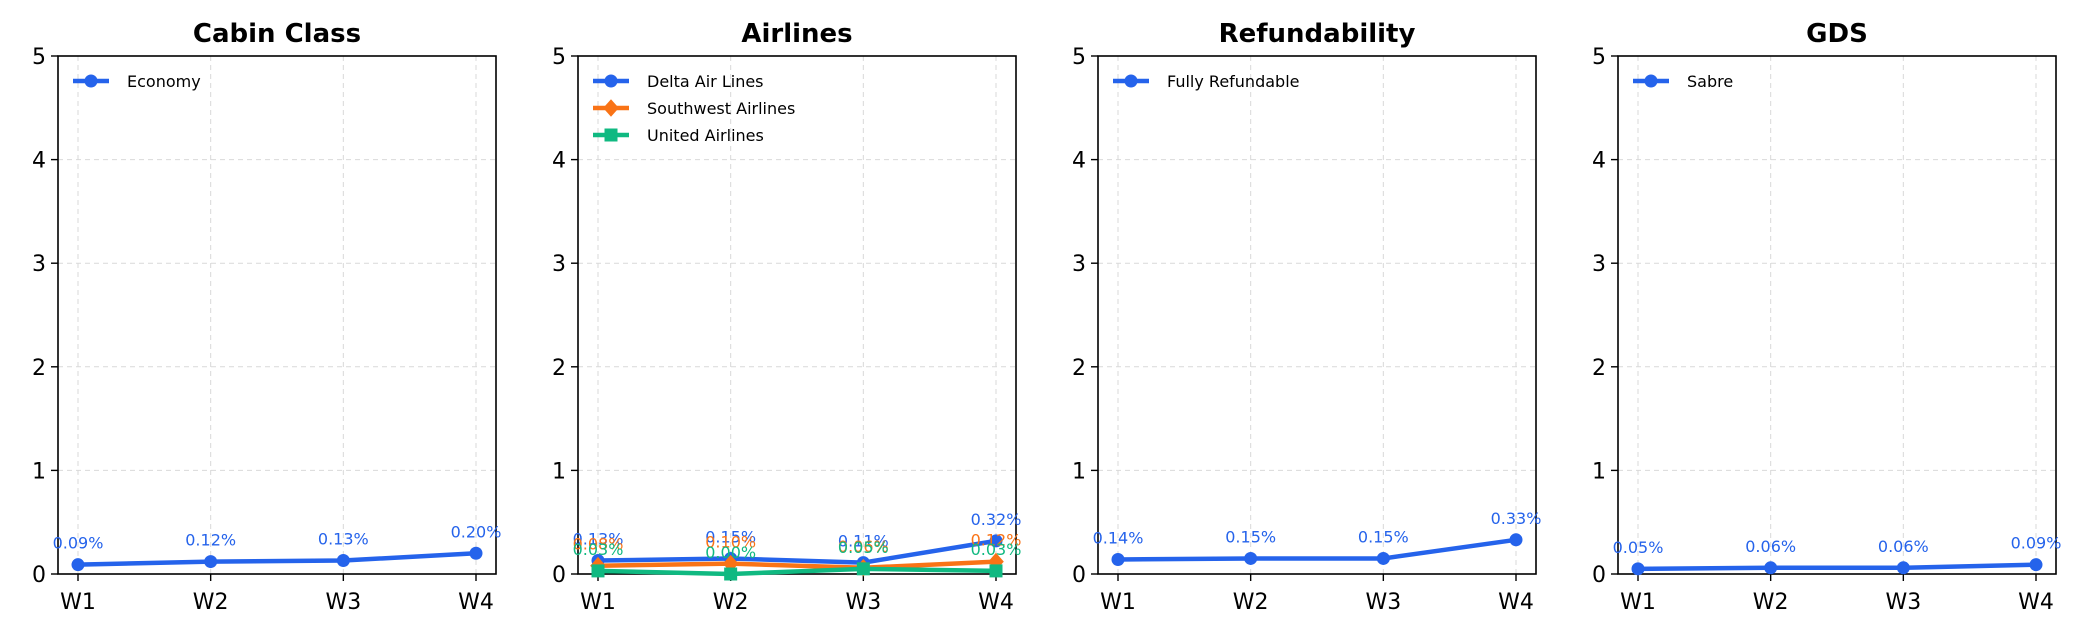 The width and height of the screenshot is (2086, 640). What do you see at coordinates (705, 135) in the screenshot?
I see `legend-label: United Airlines` at bounding box center [705, 135].